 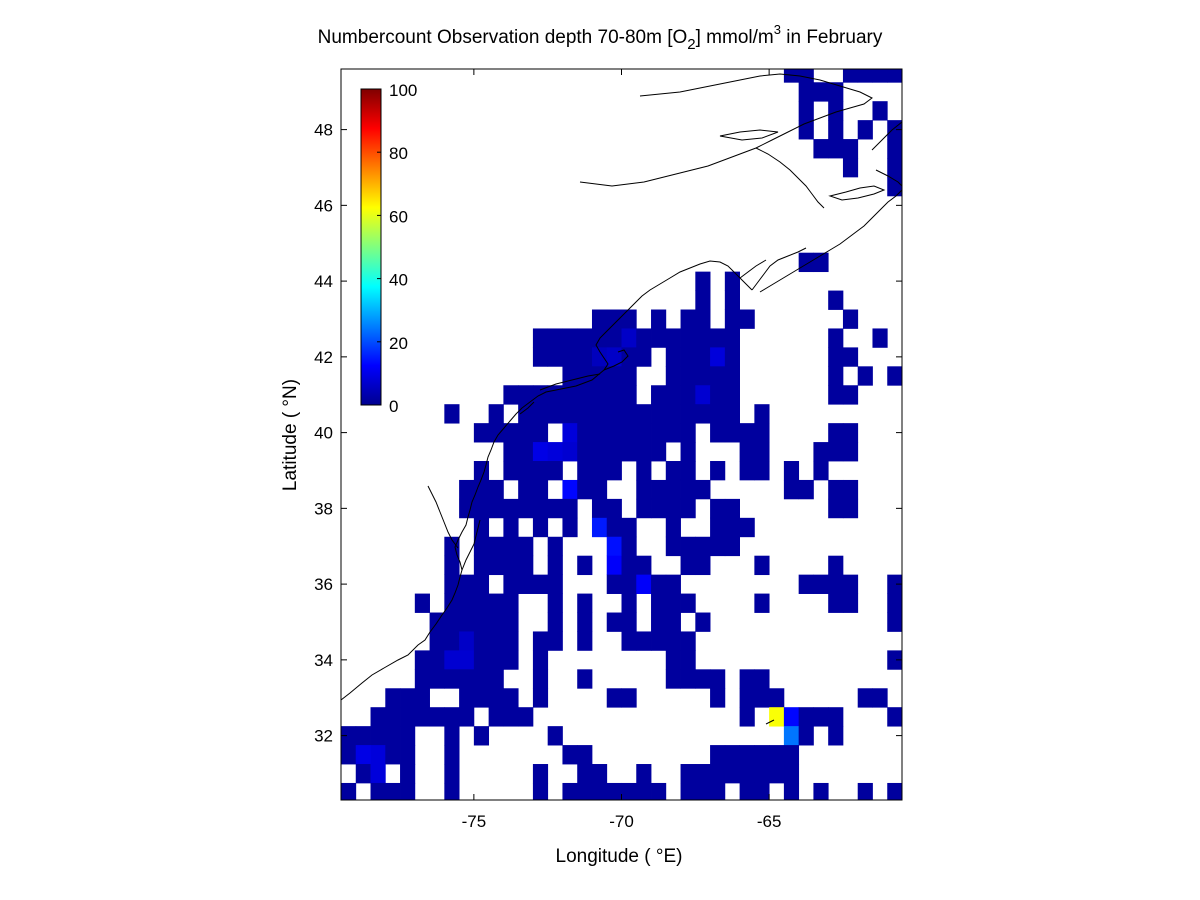 I want to click on coastline-bay-of-fundy, so click(x=773, y=269).